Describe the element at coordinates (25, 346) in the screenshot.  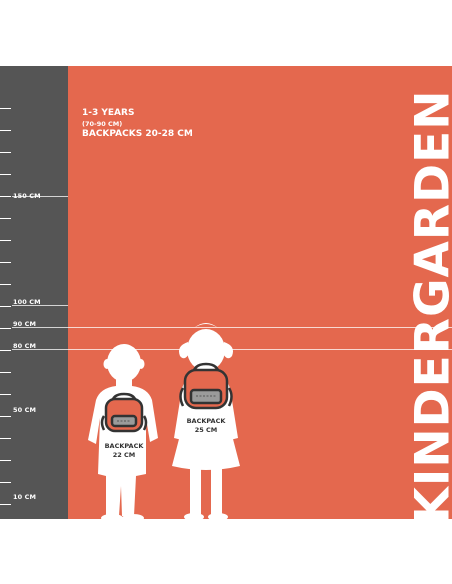
I see `ruler-label-80: 80 CM` at that location.